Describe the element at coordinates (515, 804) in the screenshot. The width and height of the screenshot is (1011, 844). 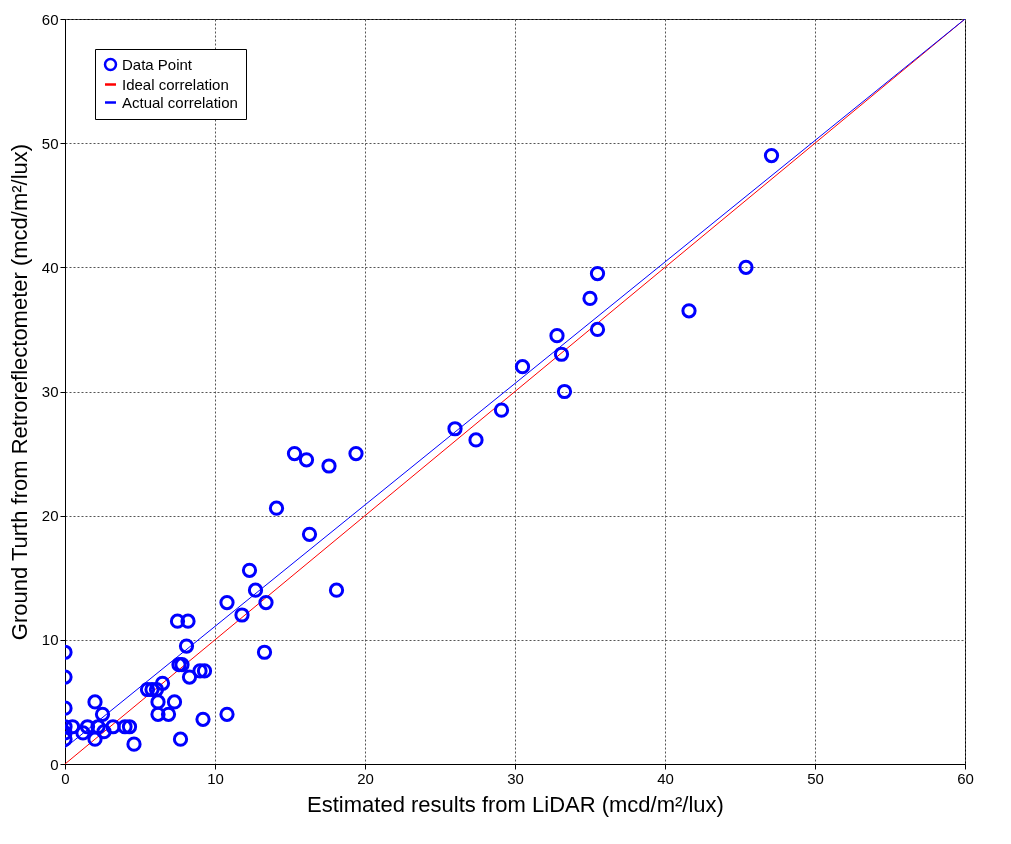
I see `x-axis-title: Estimated results from LiDAR (mcd/m²/lux)` at that location.